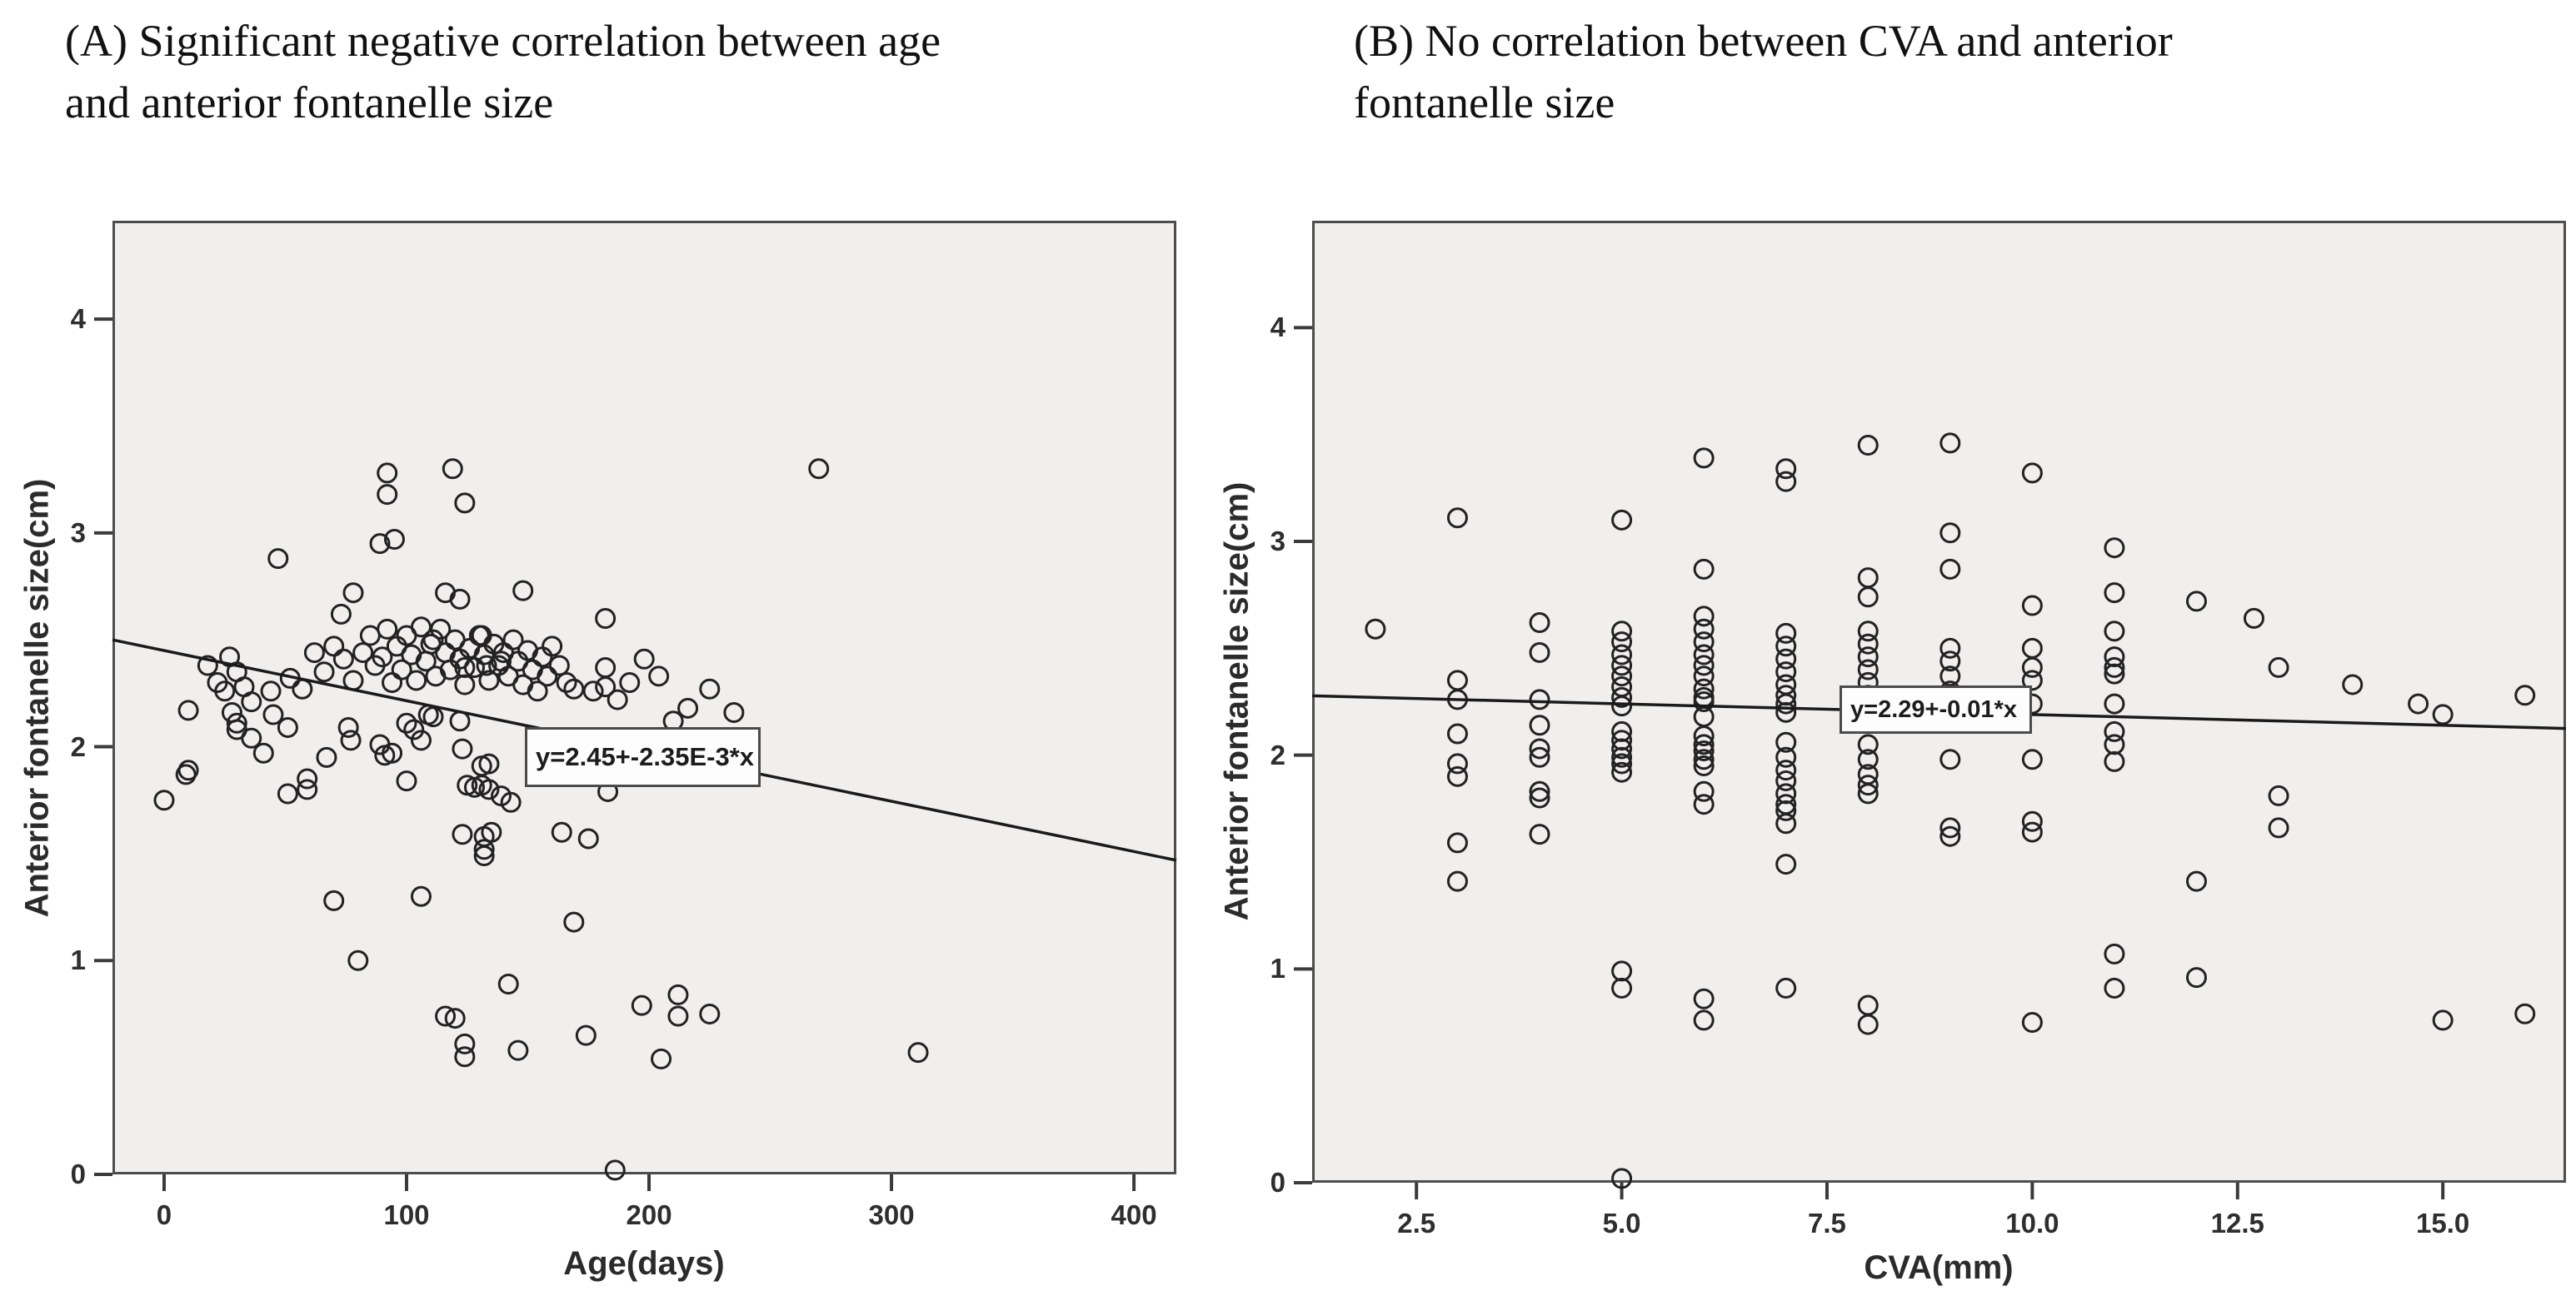 This screenshot has width=2576, height=1306. I want to click on x-tick-label: 12.5, so click(2237, 1223).